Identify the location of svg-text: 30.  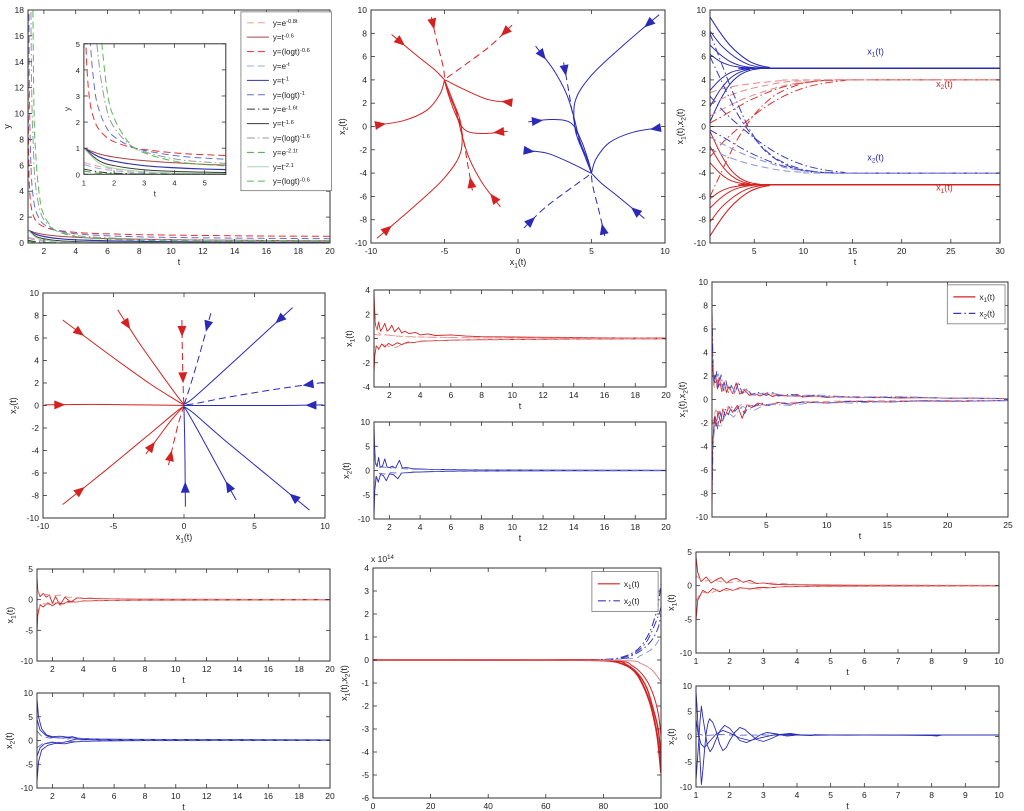
(1000, 251).